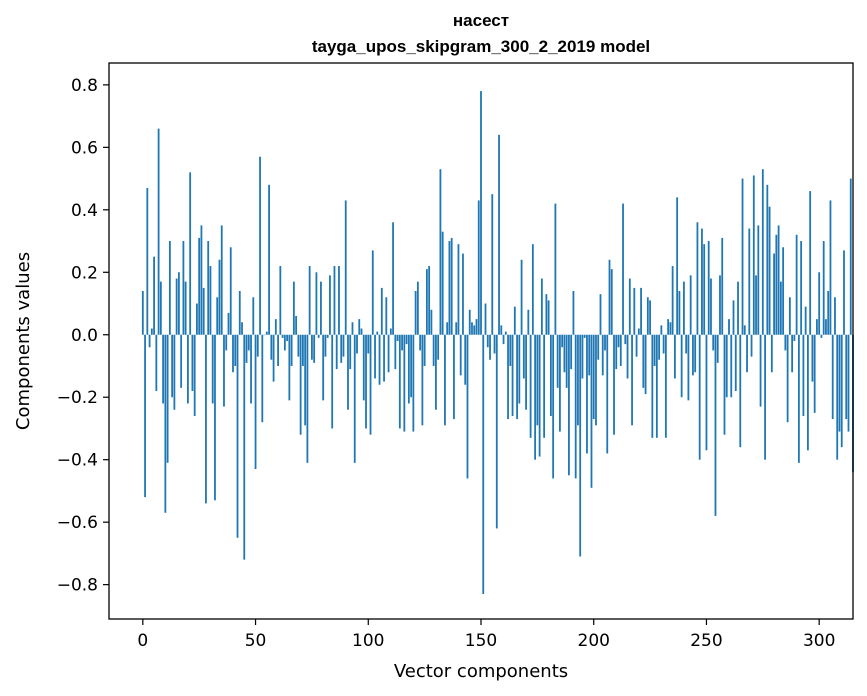 The height and width of the screenshot is (696, 867). What do you see at coordinates (77, 398) in the screenshot?
I see `y-tick-label: −0.2` at bounding box center [77, 398].